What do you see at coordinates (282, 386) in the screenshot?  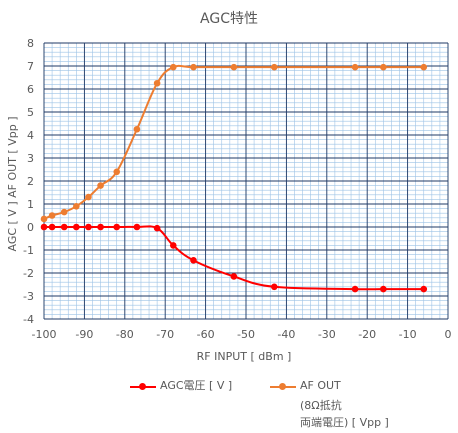 I see `legend-af-marker` at bounding box center [282, 386].